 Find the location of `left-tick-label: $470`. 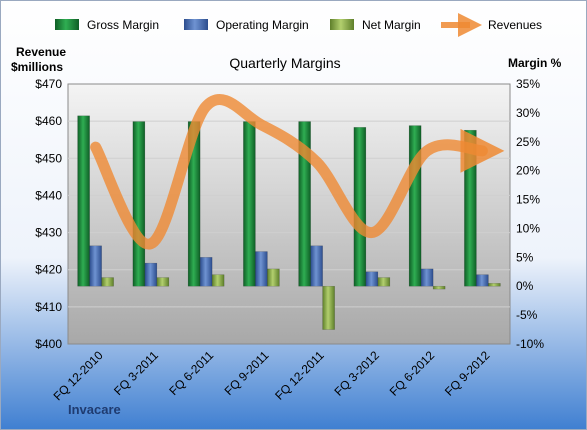

left-tick-label: $470 is located at coordinates (48, 84).